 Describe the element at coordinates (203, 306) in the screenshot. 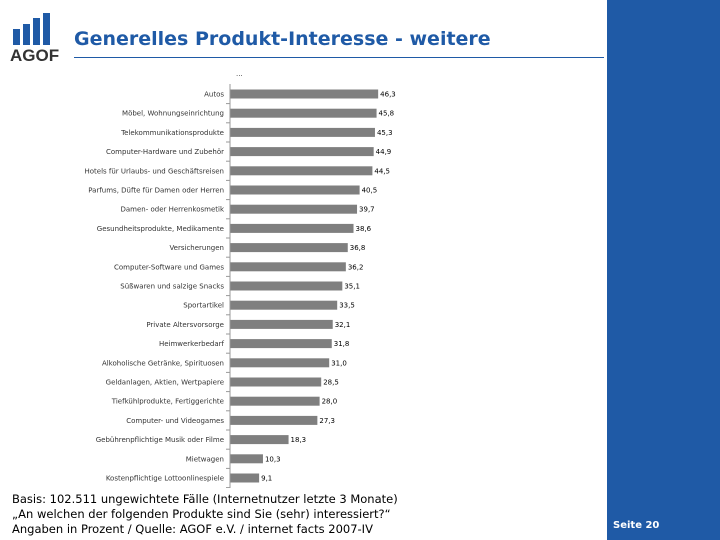

I see `category-label: Sportartikel` at that location.